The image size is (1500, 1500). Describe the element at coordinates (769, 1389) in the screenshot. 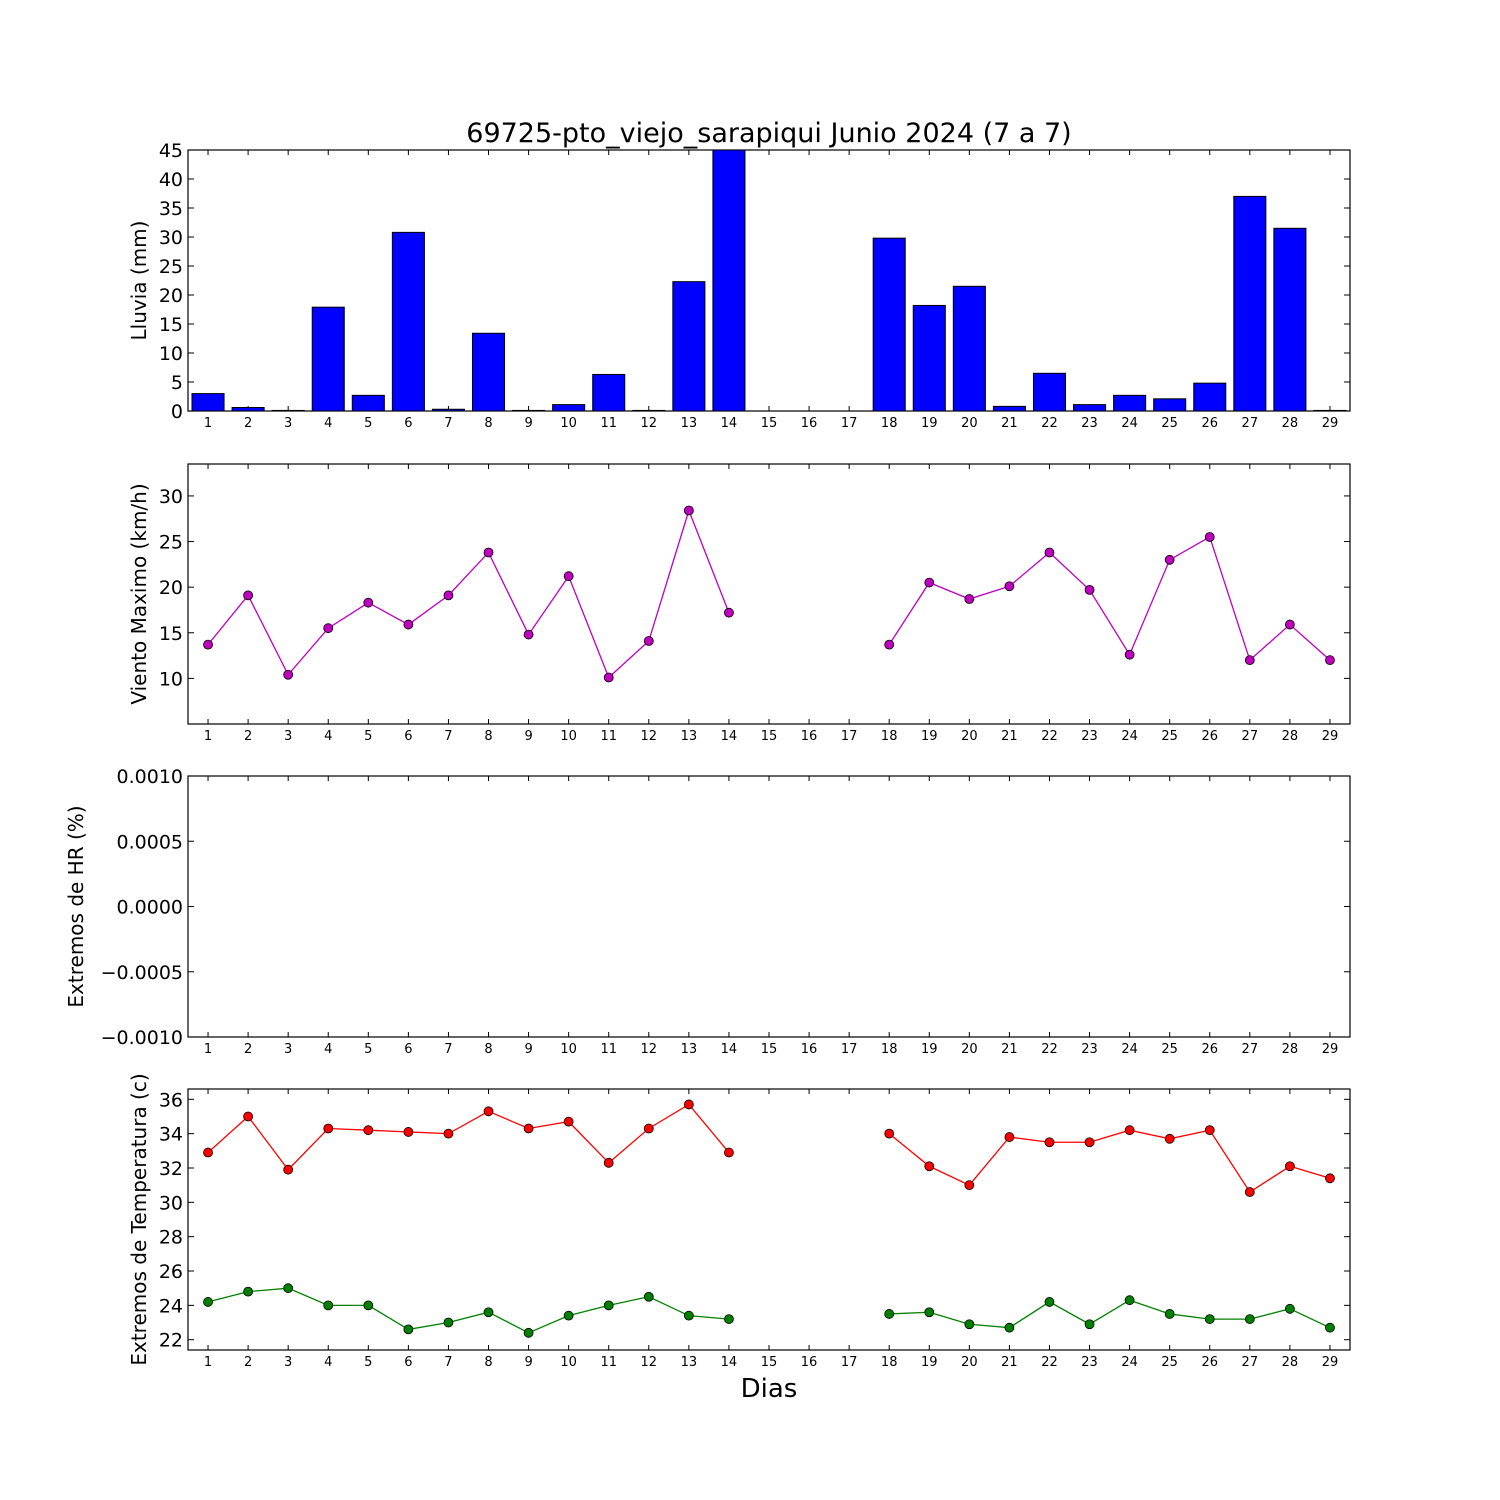

I see `x-axis-label: Dias` at that location.